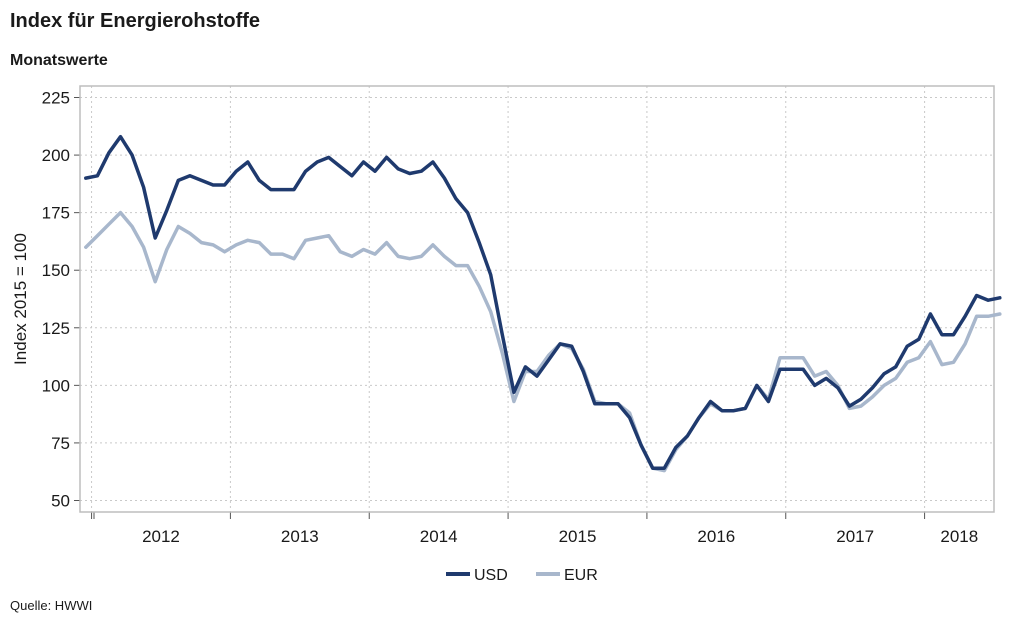  Describe the element at coordinates (60, 443) in the screenshot. I see `y-tick-label: 75` at that location.